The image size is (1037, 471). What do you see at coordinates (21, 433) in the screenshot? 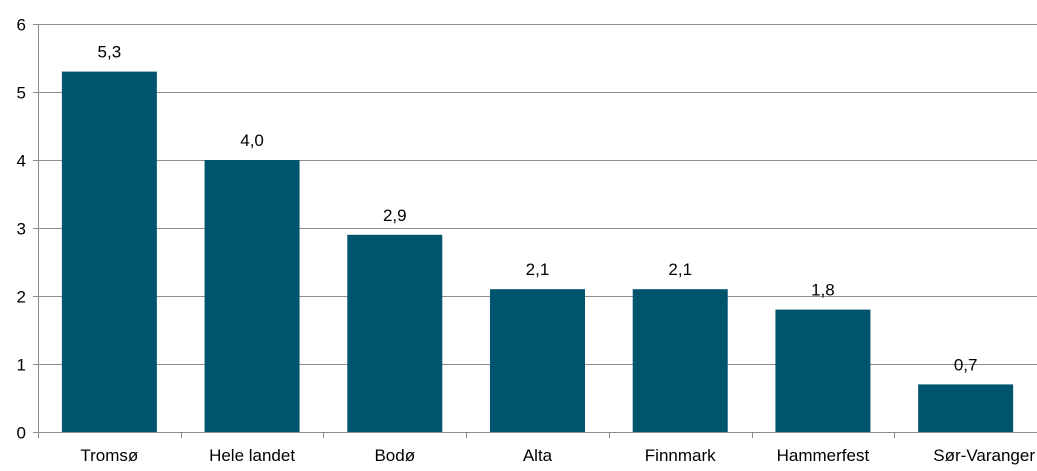
I see `y-tick-label: 0` at bounding box center [21, 433].